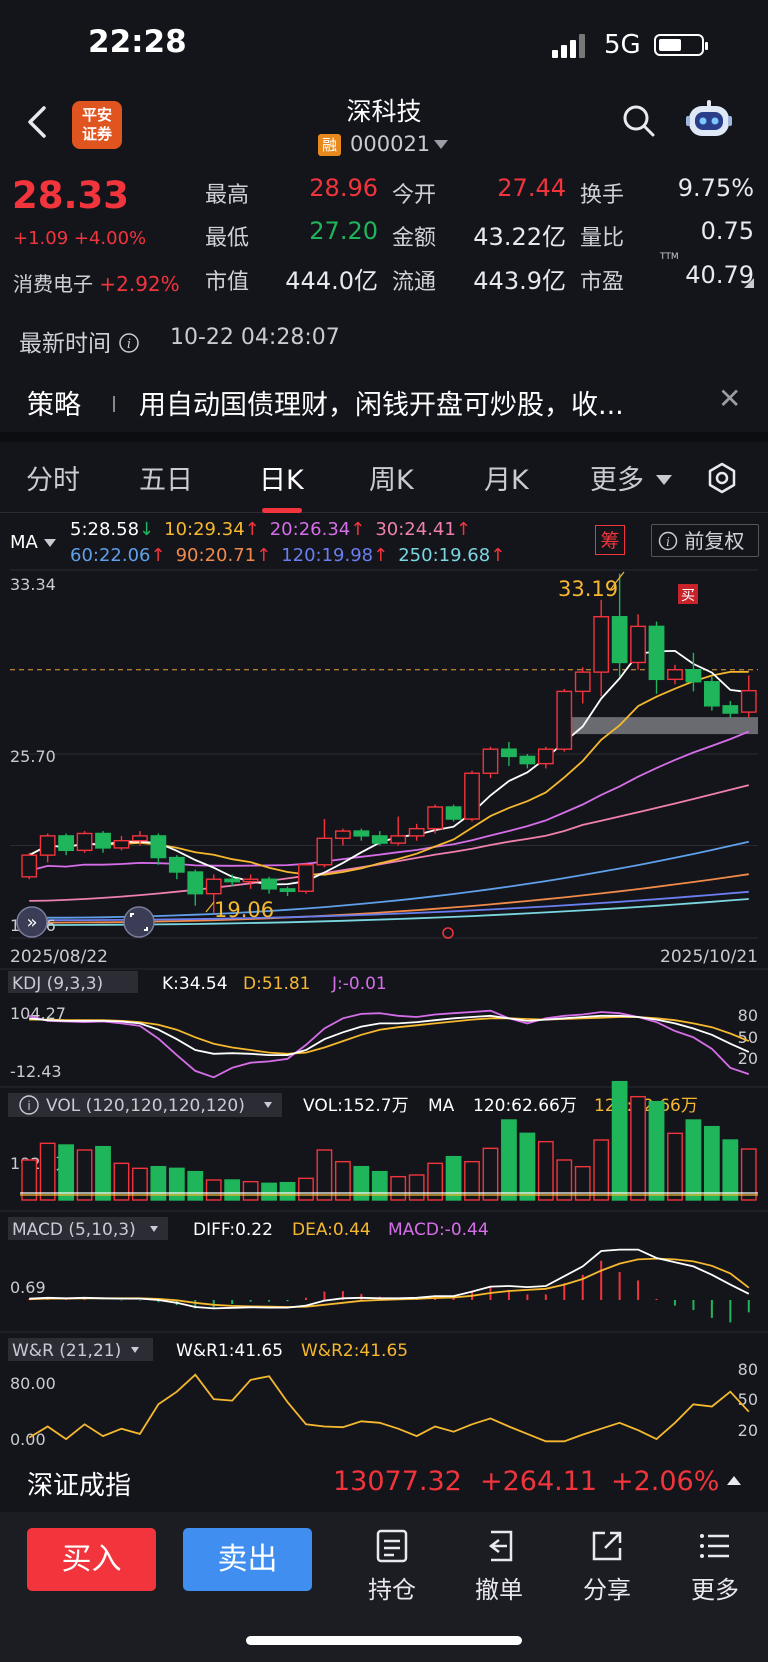  What do you see at coordinates (639, 121) in the screenshot?
I see `search-icon` at bounding box center [639, 121].